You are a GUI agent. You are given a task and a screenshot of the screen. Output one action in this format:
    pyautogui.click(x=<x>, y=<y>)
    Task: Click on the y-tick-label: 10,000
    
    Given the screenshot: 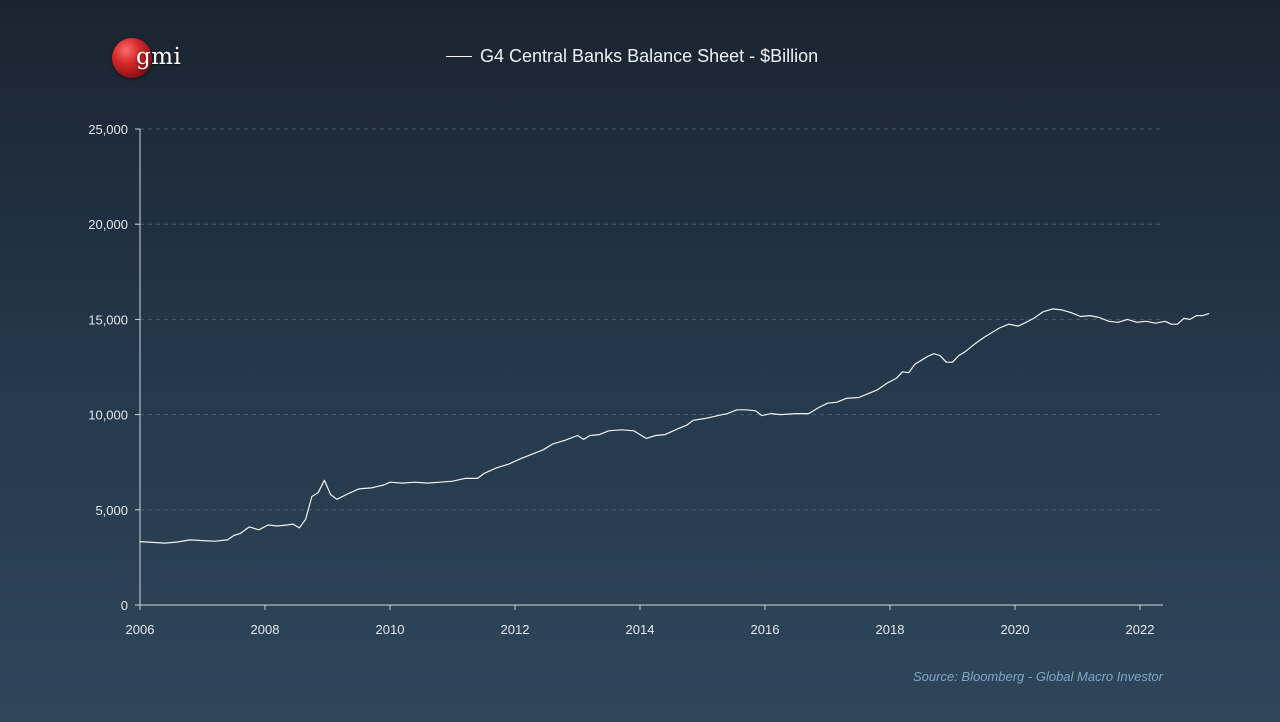 What is the action you would take?
    pyautogui.click(x=108, y=415)
    